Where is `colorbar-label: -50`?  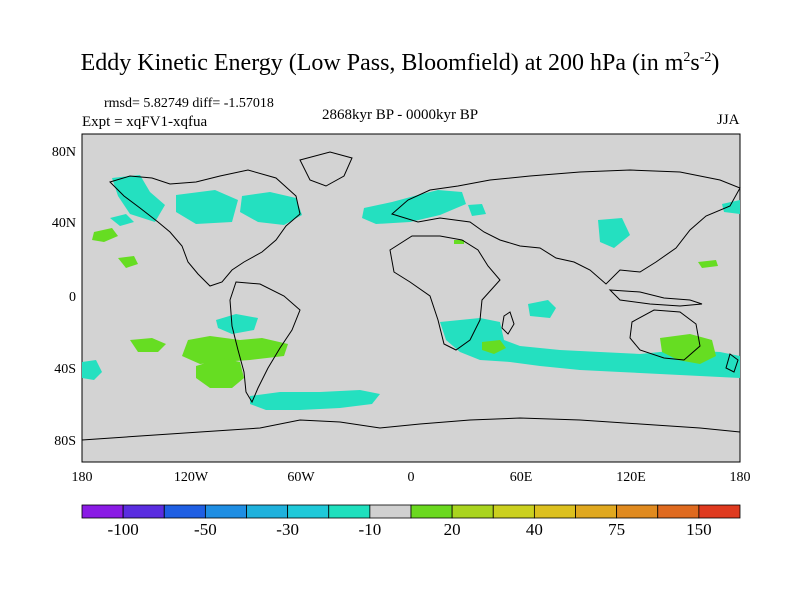 colorbar-label: -50 is located at coordinates (205, 529).